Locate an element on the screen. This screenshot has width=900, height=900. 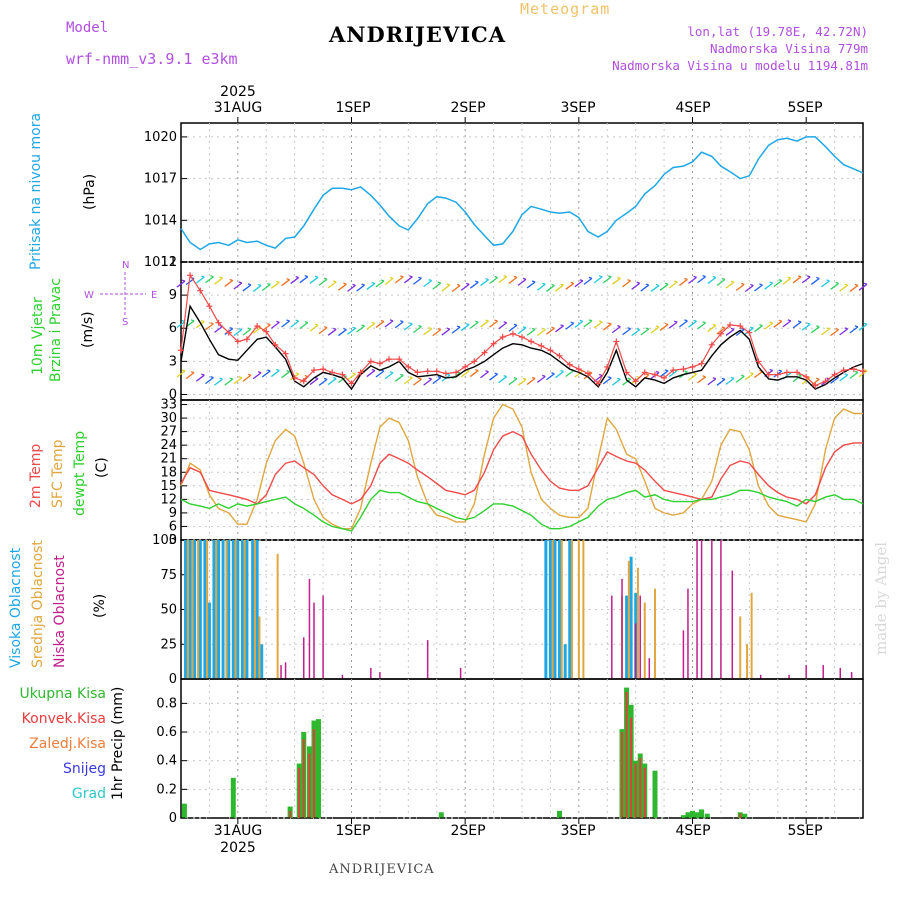
y-tick-label: 25 is located at coordinates (168, 644).